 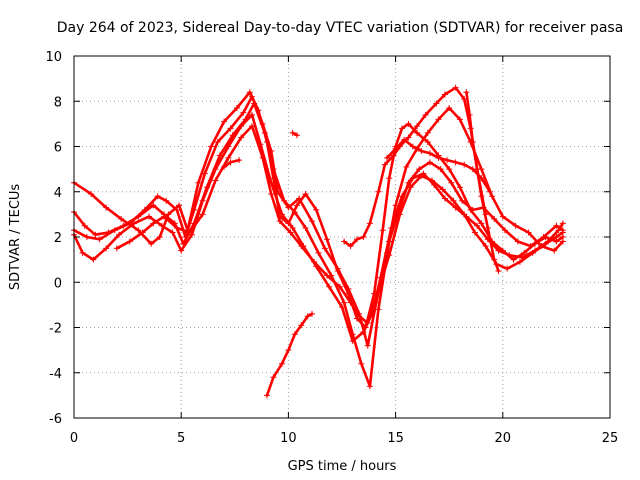 I want to click on y-tick-label: -4, so click(x=55, y=374).